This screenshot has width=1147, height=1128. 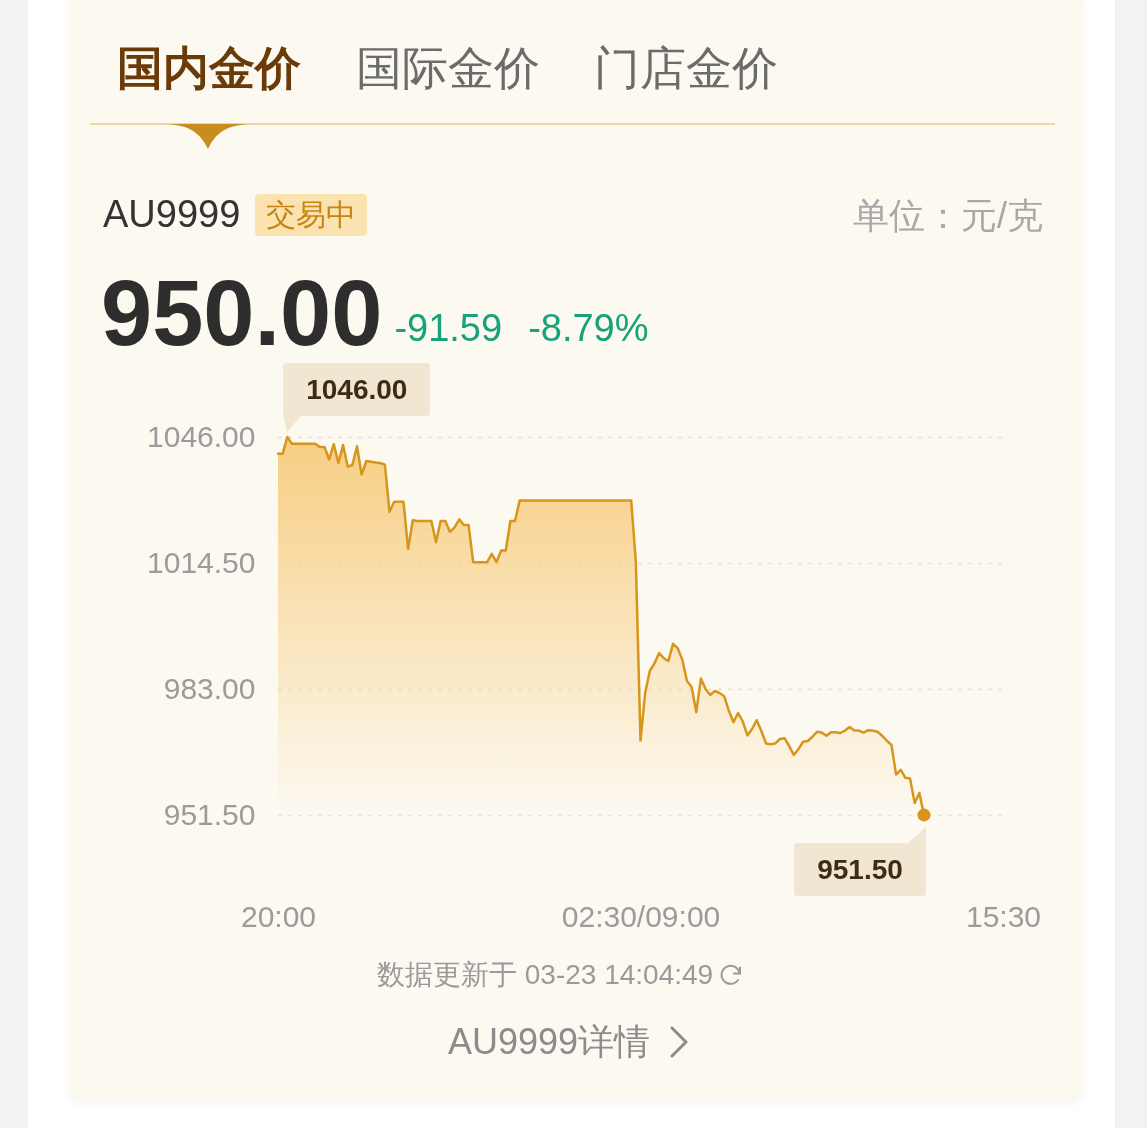 I want to click on y-tick-label: 1046.00, so click(x=201, y=436).